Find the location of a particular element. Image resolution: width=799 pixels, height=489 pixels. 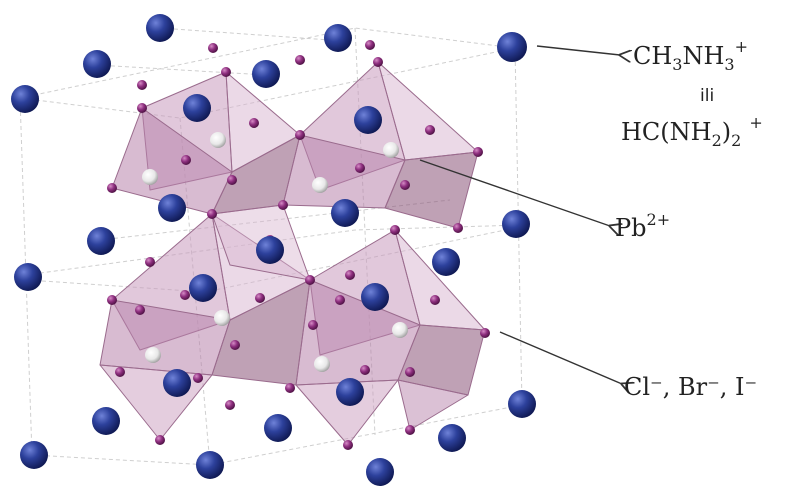

label-methylammonium: CH3NH3+ is located at coordinates (690, 55).